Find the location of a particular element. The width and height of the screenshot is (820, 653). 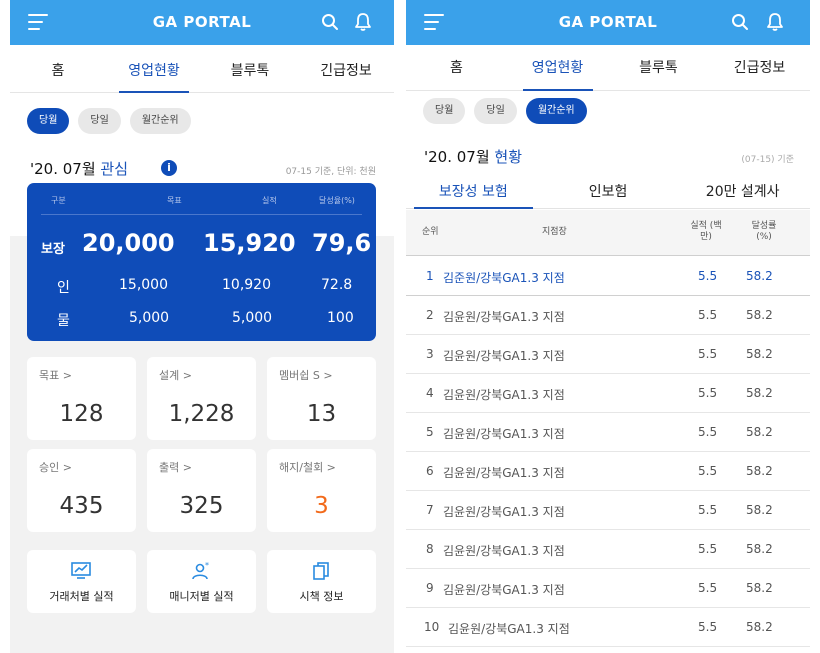

subtab-planner-200k: 20만 설계사 is located at coordinates (742, 192).